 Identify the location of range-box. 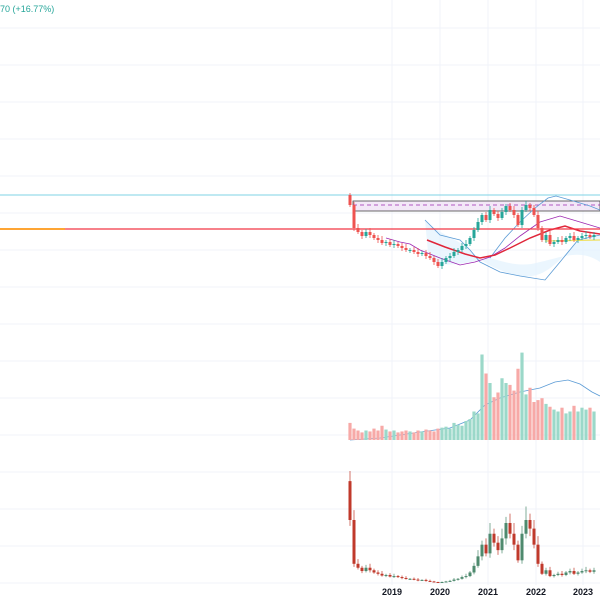
(476, 206).